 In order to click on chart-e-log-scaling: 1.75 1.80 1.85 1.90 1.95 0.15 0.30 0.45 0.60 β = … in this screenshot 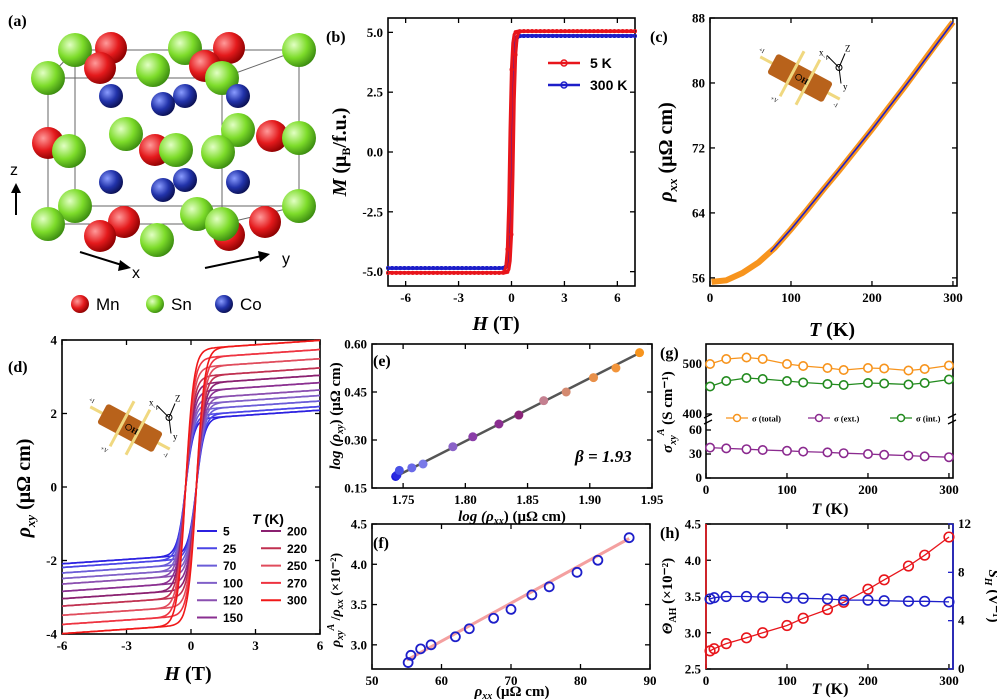, I will do `click(496, 432)`.